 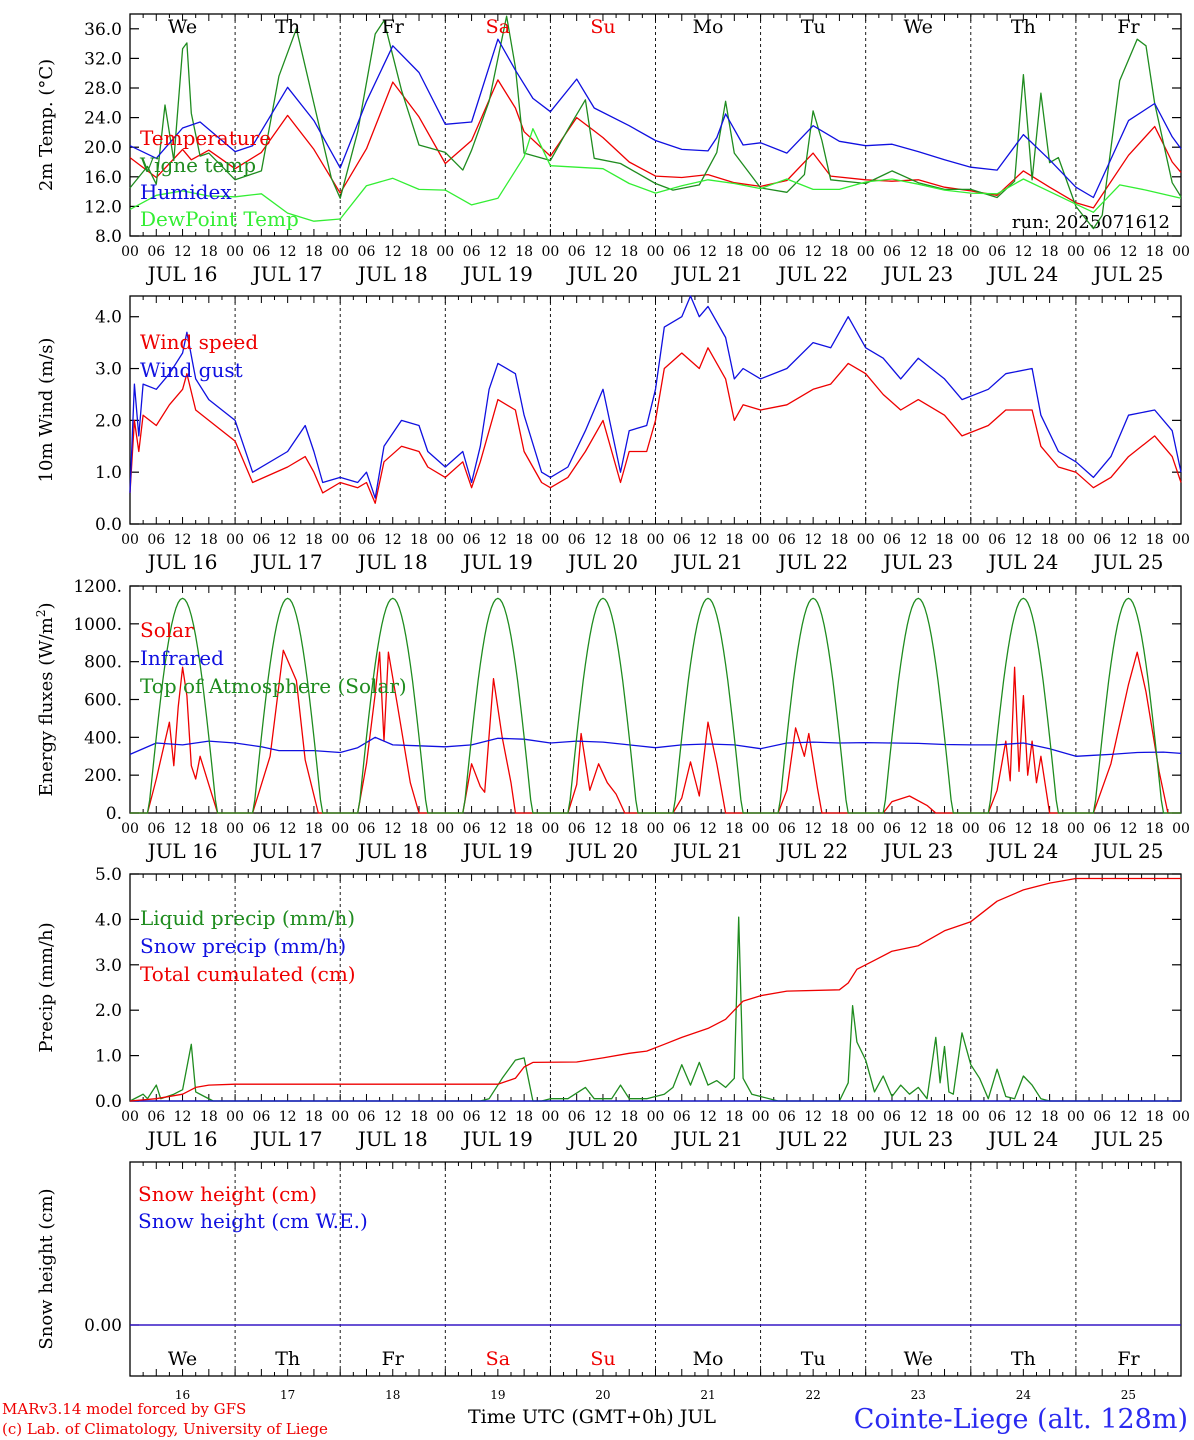 I want to click on legend-entry: Top of Atmosphere (Solar), so click(x=273, y=686).